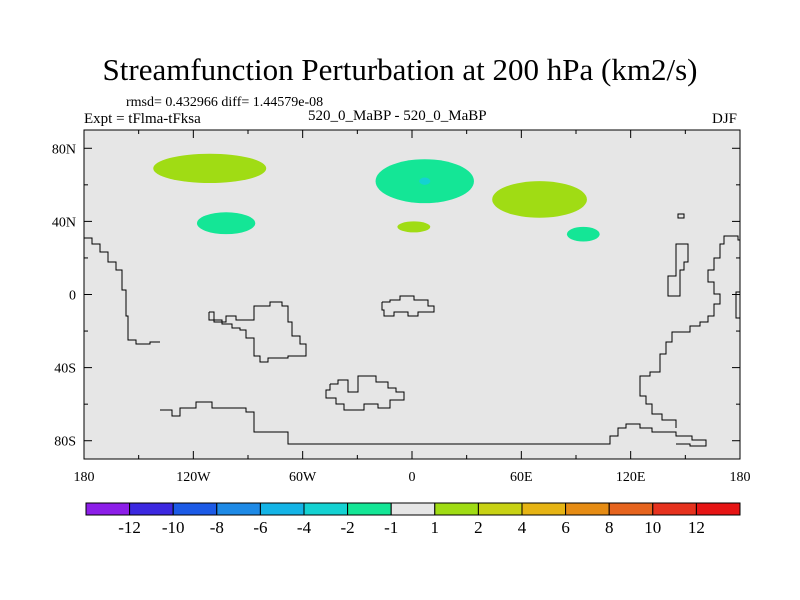 The image size is (800, 600). Describe the element at coordinates (521, 477) in the screenshot. I see `x-tick-label-60e: 60E` at that location.